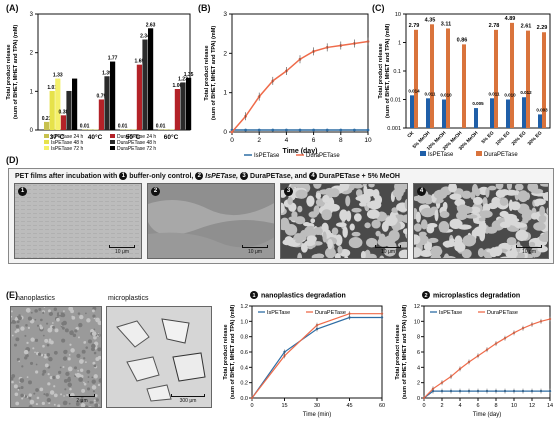  I want to click on y-tick-label: 0.6, so click(244, 353).